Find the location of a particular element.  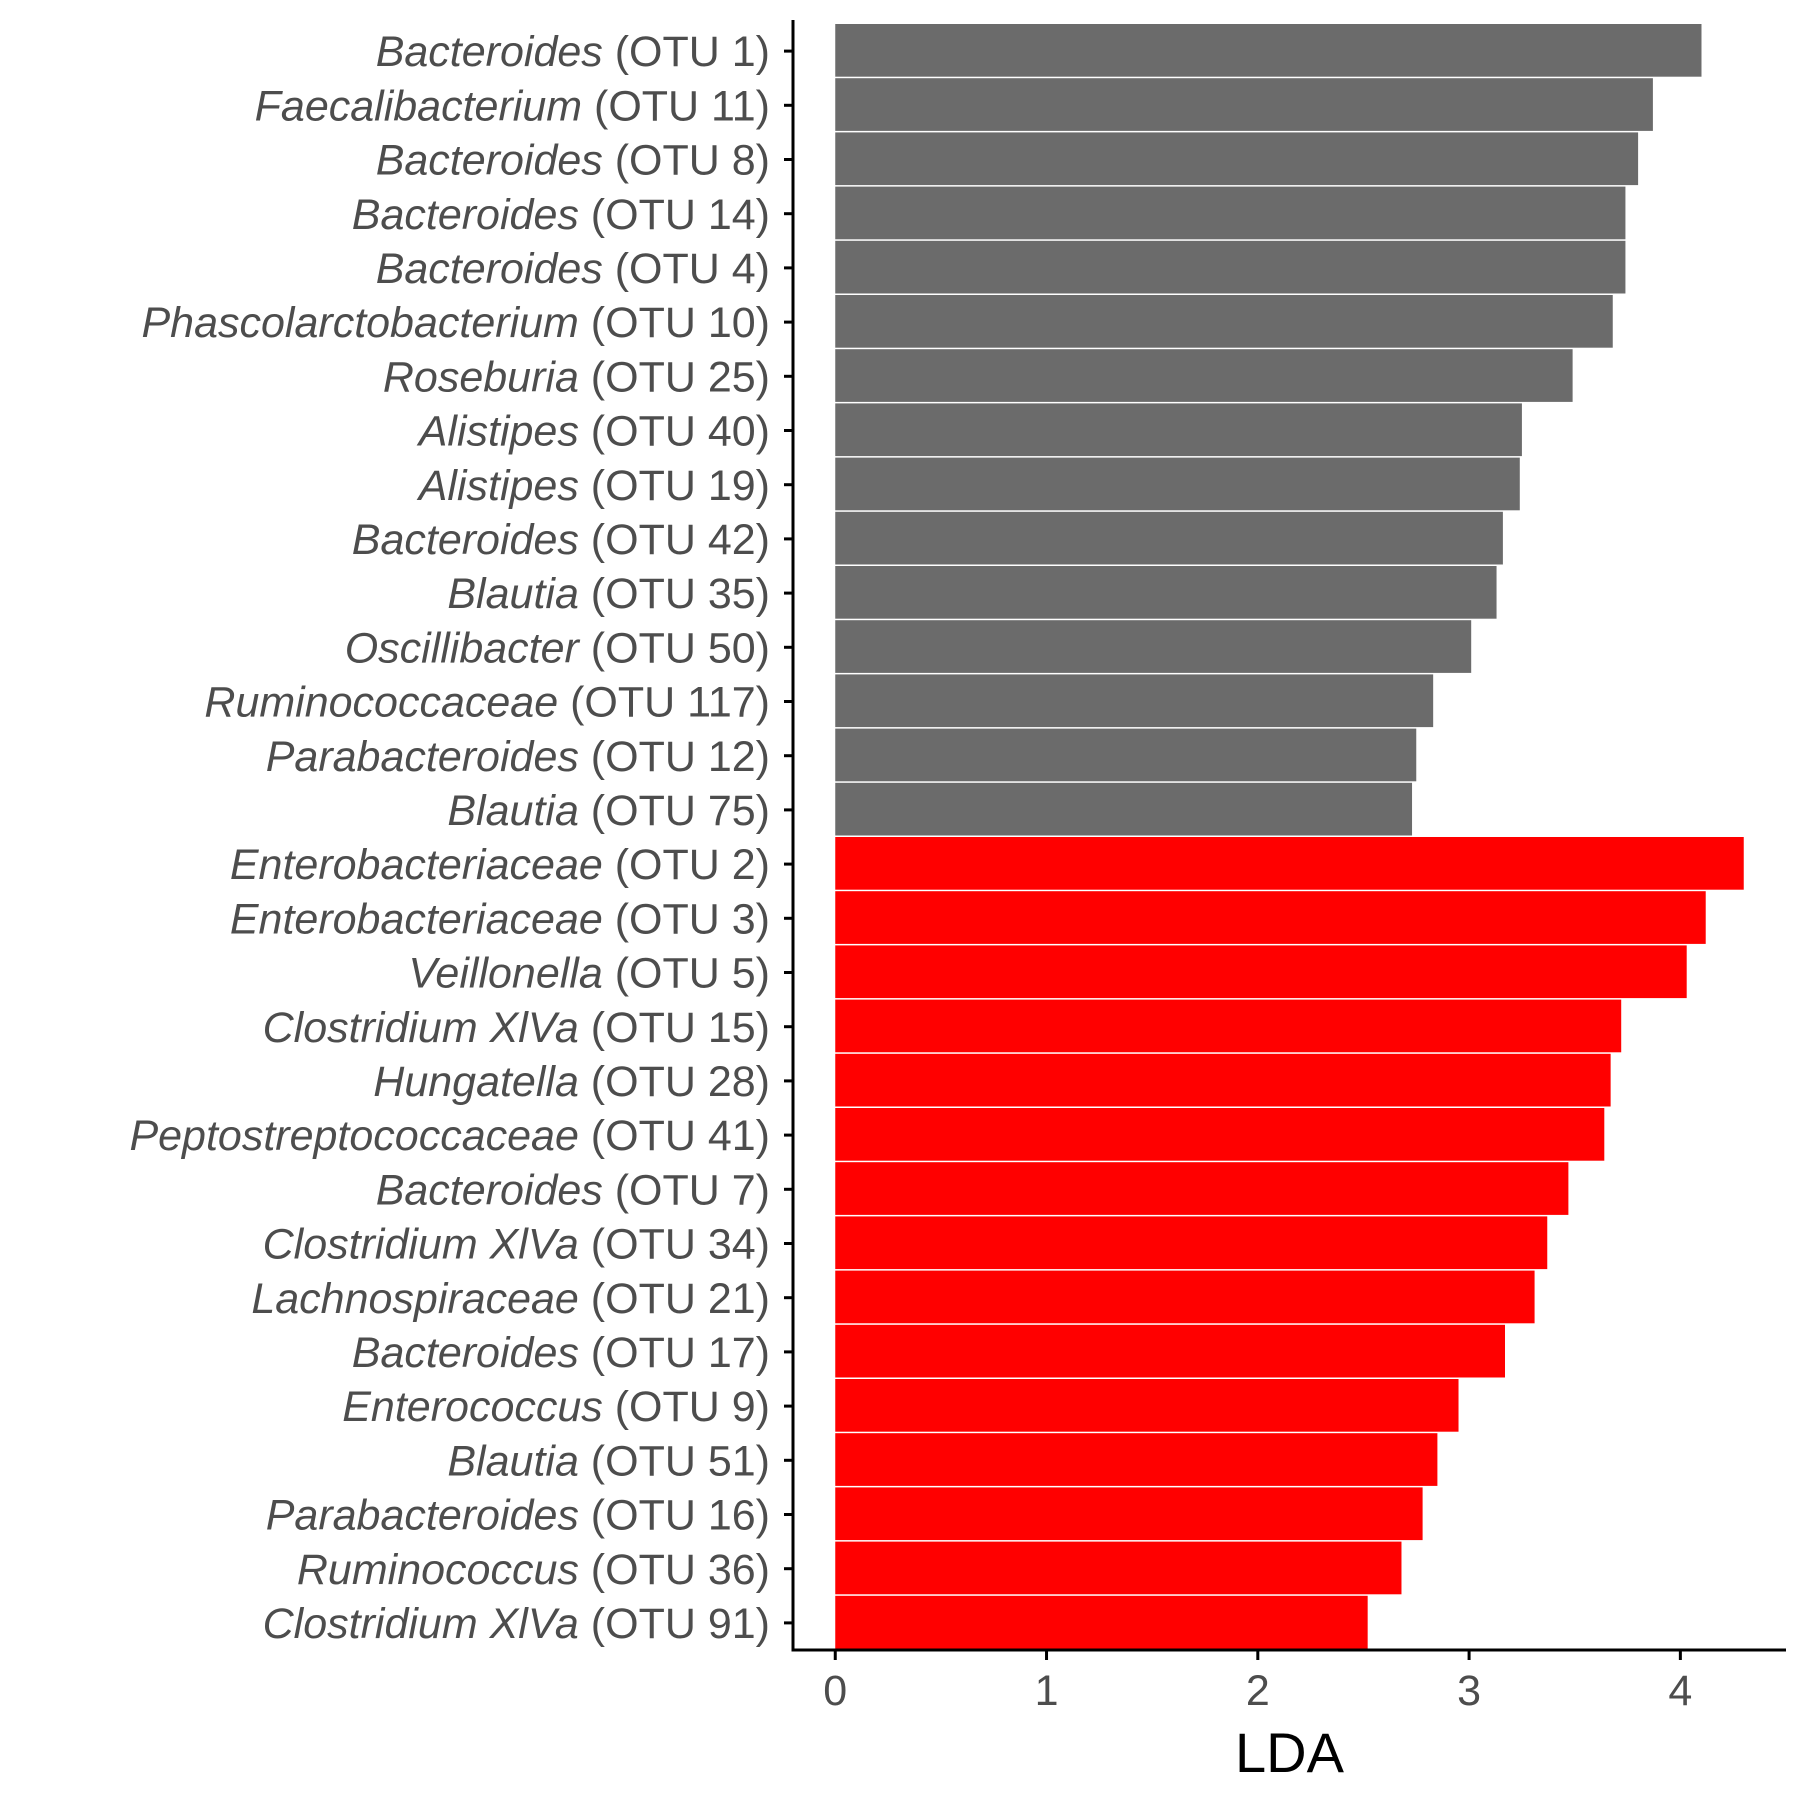

otu-id: (OTU 91) is located at coordinates (674, 1624).